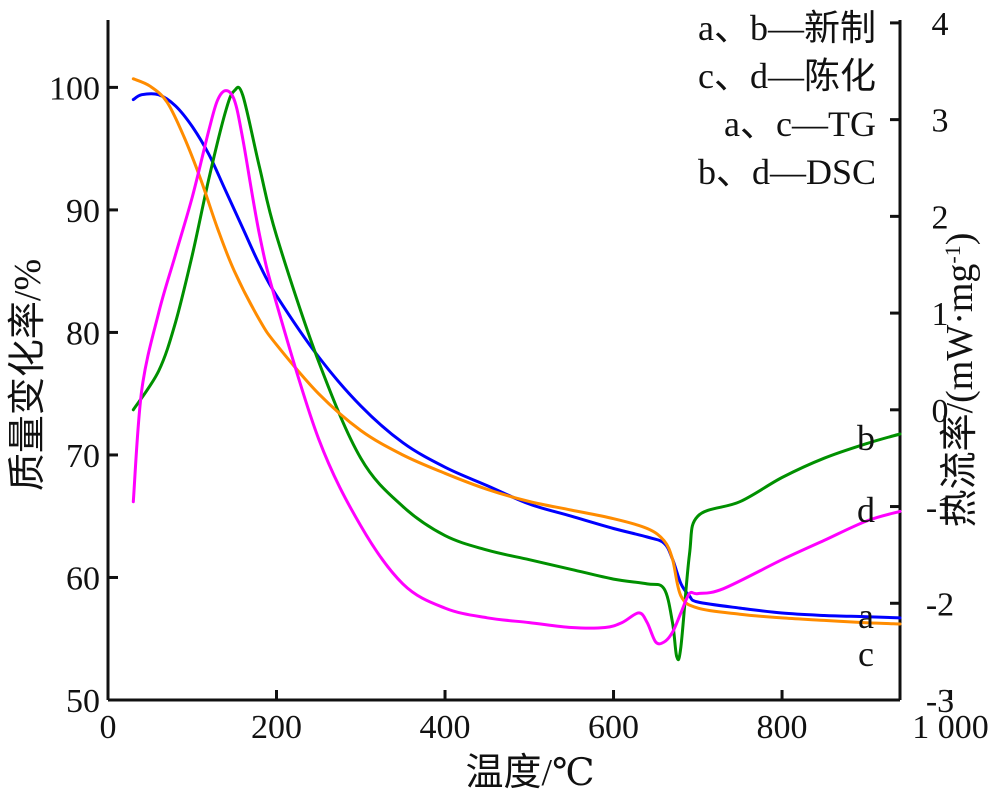 The image size is (1000, 810). What do you see at coordinates (940, 508) in the screenshot?
I see `y-right-tick-label: -1` at bounding box center [940, 508].